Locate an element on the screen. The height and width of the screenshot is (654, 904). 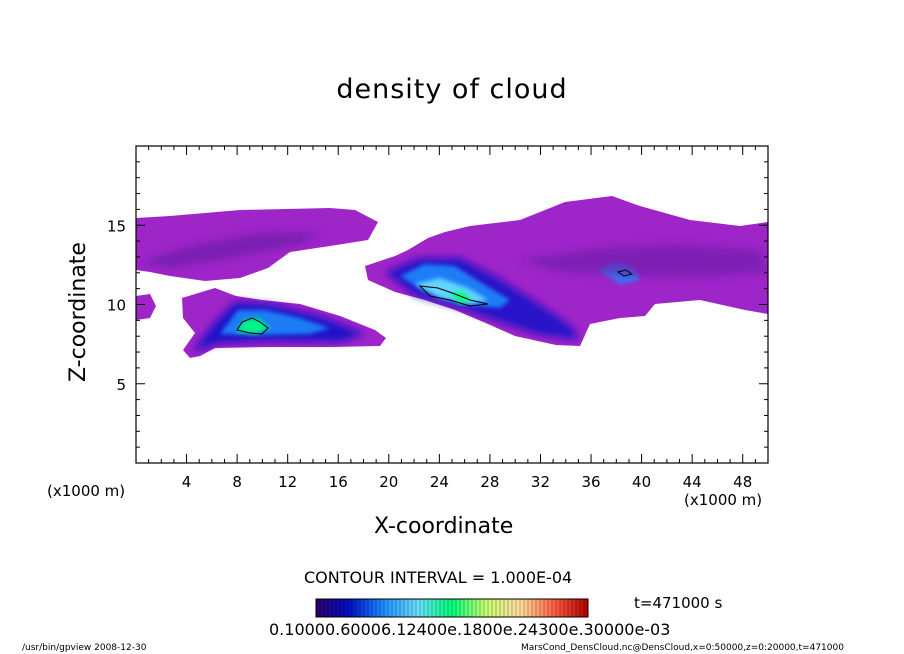
colorbar is located at coordinates (452, 608).